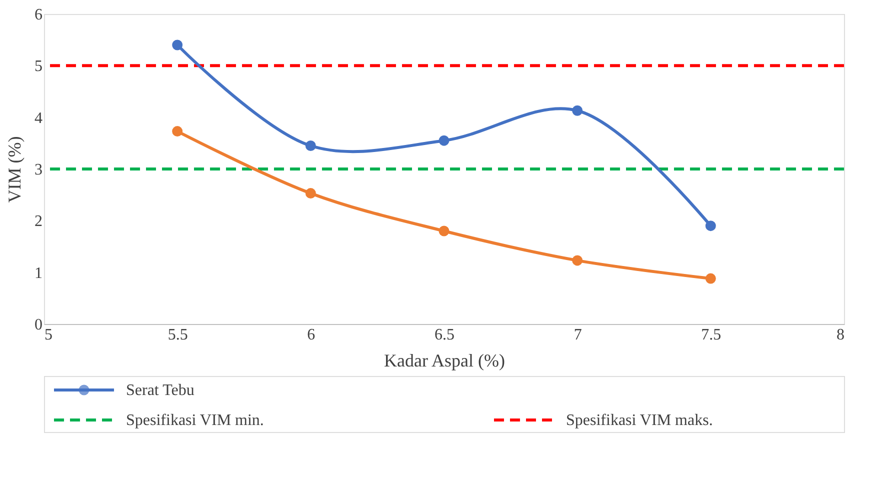 The width and height of the screenshot is (883, 504). Describe the element at coordinates (14, 169) in the screenshot. I see `y-axis-title: VIM (%)` at that location.